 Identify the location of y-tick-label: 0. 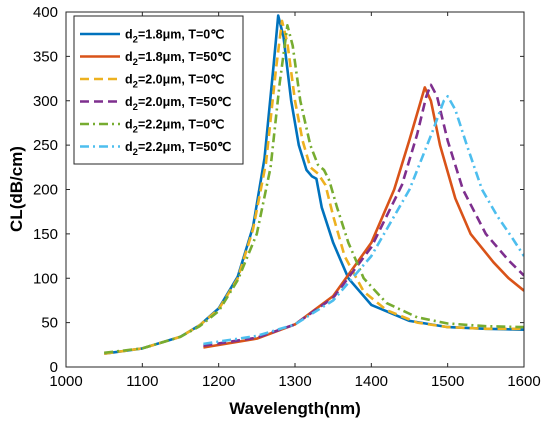
(54, 367).